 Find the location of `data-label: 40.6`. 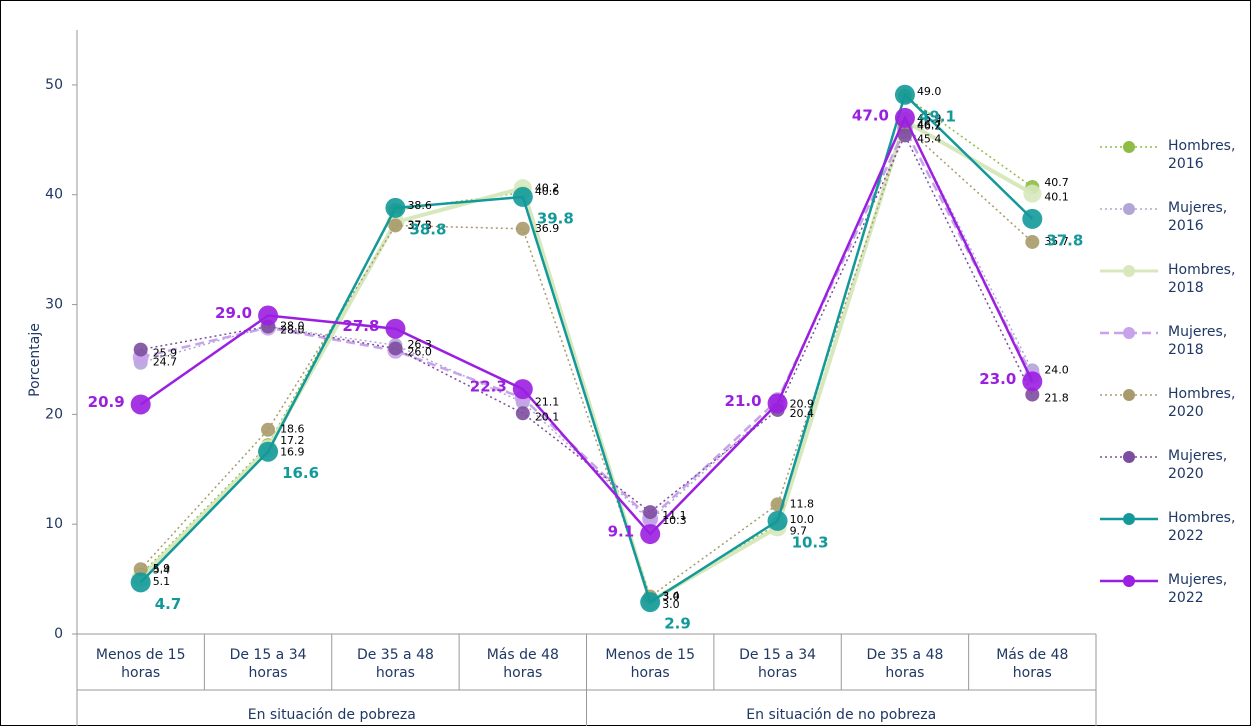

data-label: 40.6 is located at coordinates (547, 191).